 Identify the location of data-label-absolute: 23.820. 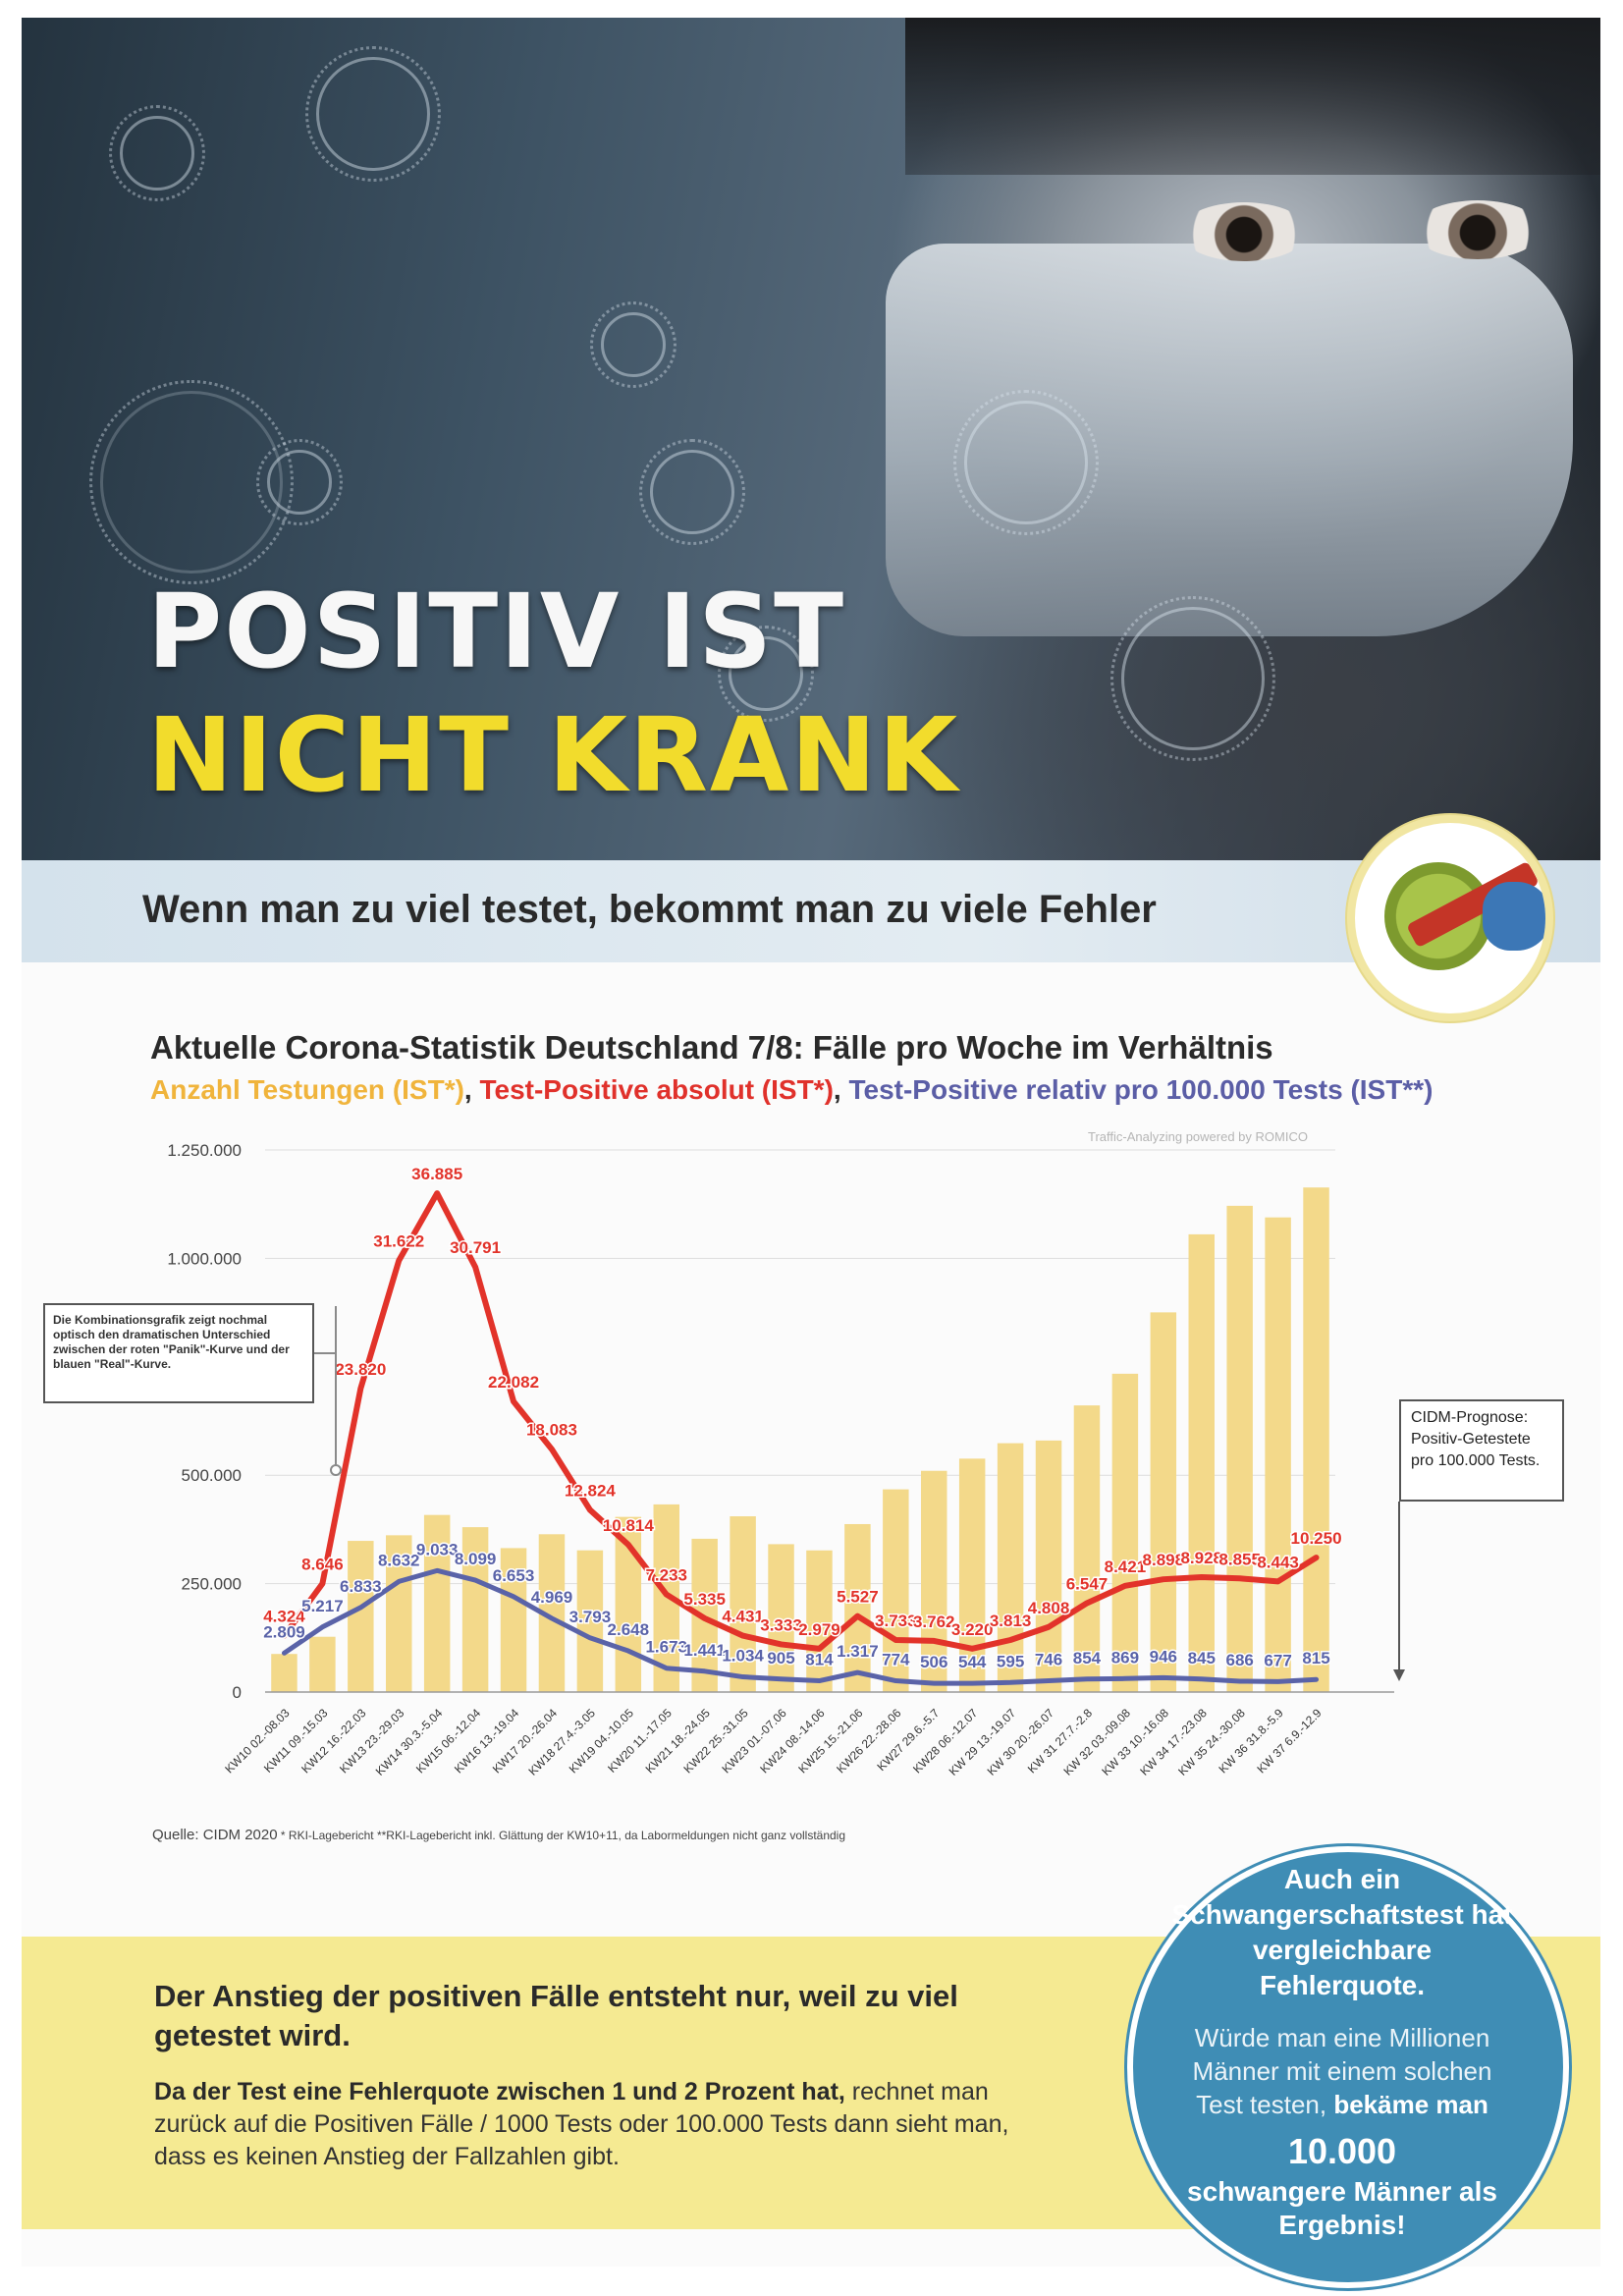
(360, 1369).